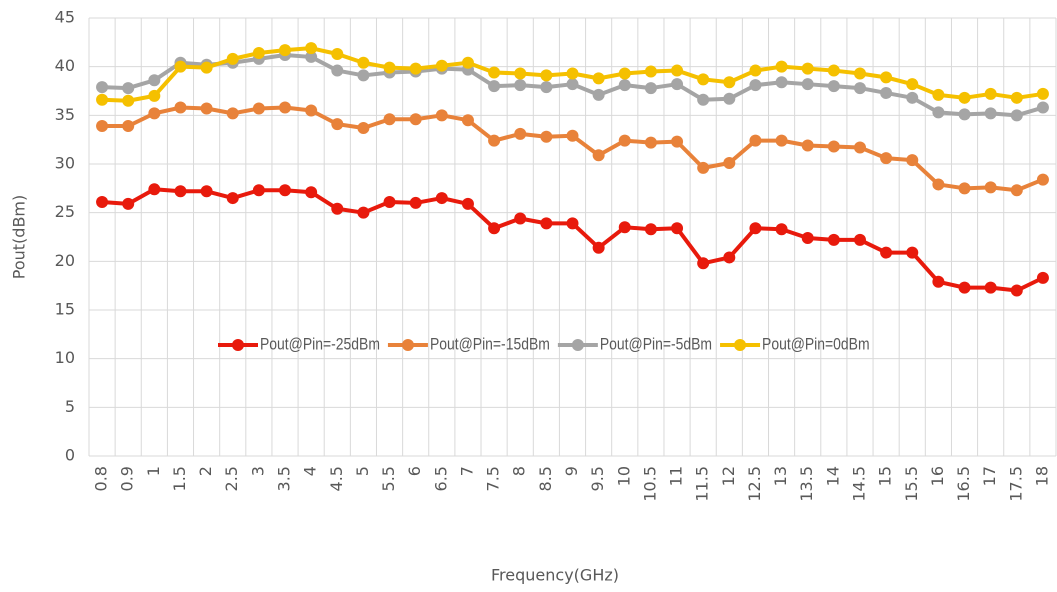  What do you see at coordinates (519, 471) in the screenshot?
I see `x-tick-label: 8` at bounding box center [519, 471].